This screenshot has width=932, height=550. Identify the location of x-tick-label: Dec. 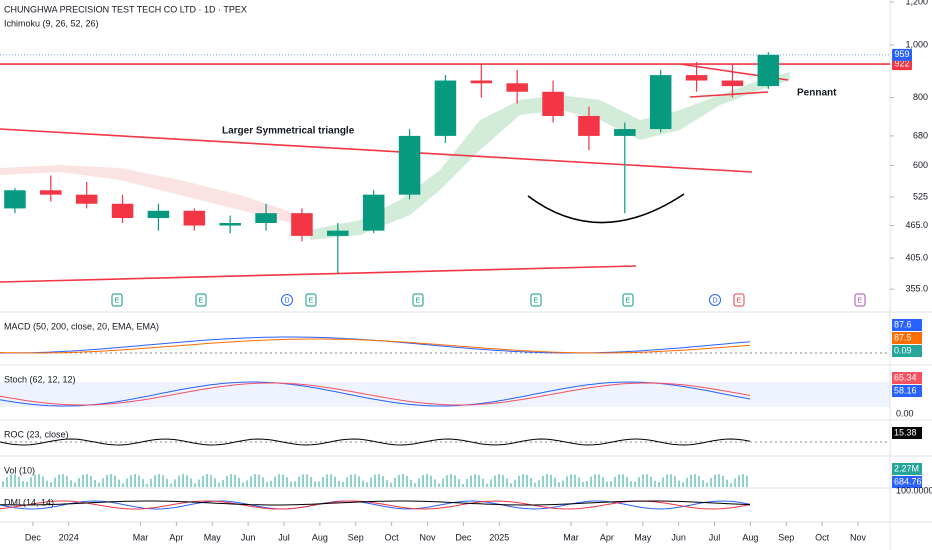
(463, 537).